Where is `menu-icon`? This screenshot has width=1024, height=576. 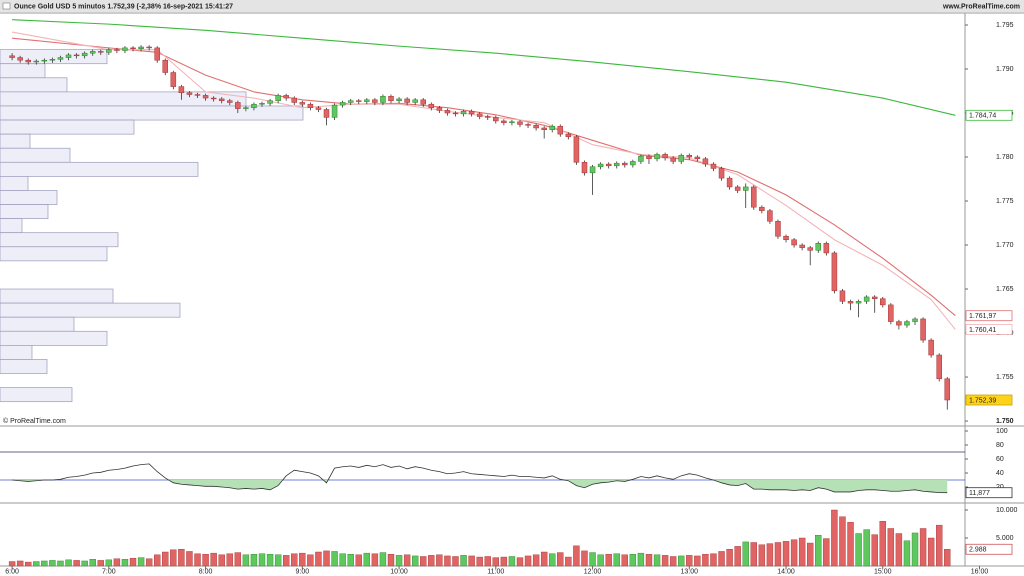 menu-icon is located at coordinates (6, 6).